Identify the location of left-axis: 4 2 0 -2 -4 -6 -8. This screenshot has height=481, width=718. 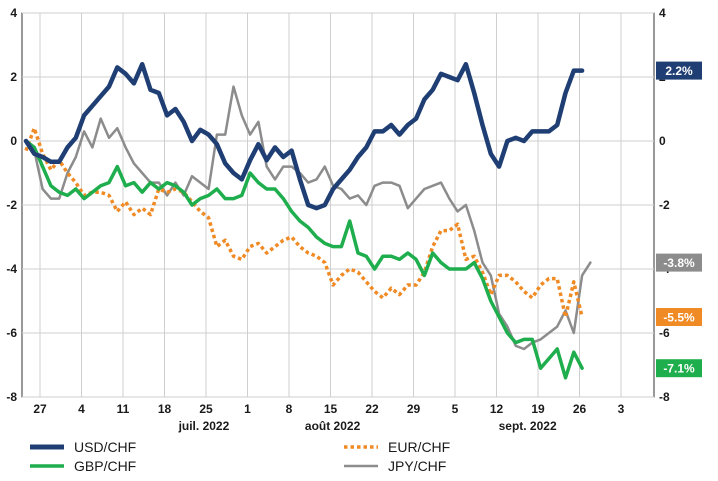
(11, 205).